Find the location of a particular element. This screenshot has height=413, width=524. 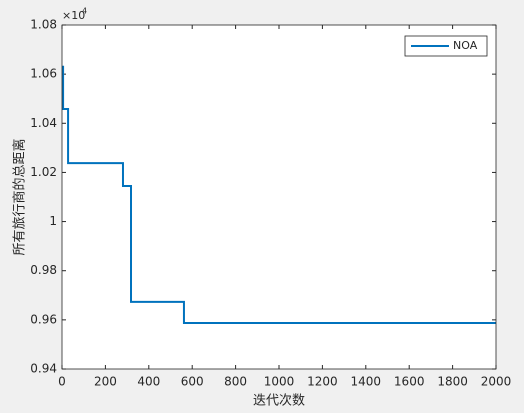

x-axis-label: 迭代次数 is located at coordinates (279, 401).